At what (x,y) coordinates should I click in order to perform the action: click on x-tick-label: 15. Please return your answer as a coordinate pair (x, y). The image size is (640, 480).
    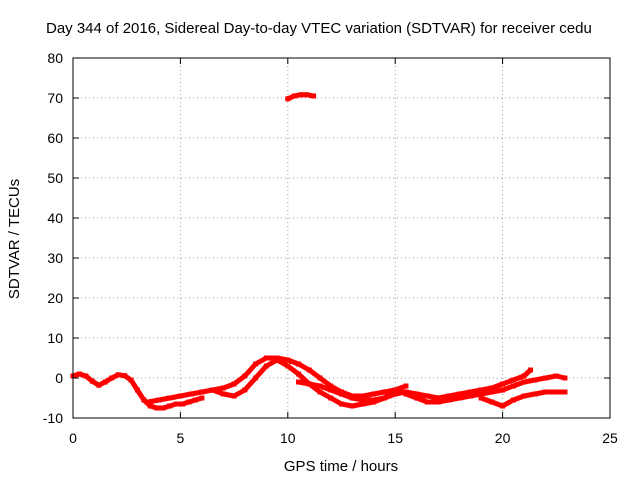
    Looking at the image, I should click on (395, 438).